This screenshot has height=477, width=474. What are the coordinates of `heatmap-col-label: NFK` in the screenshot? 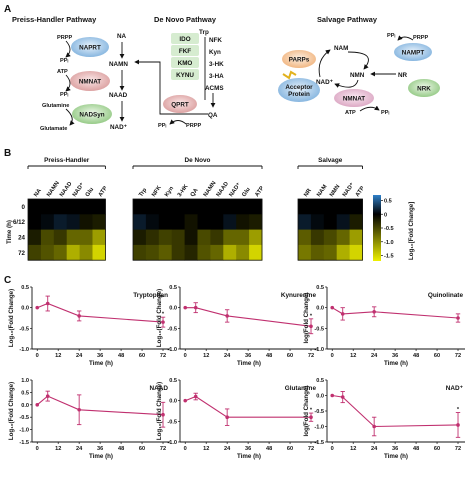 It's located at (157, 191).